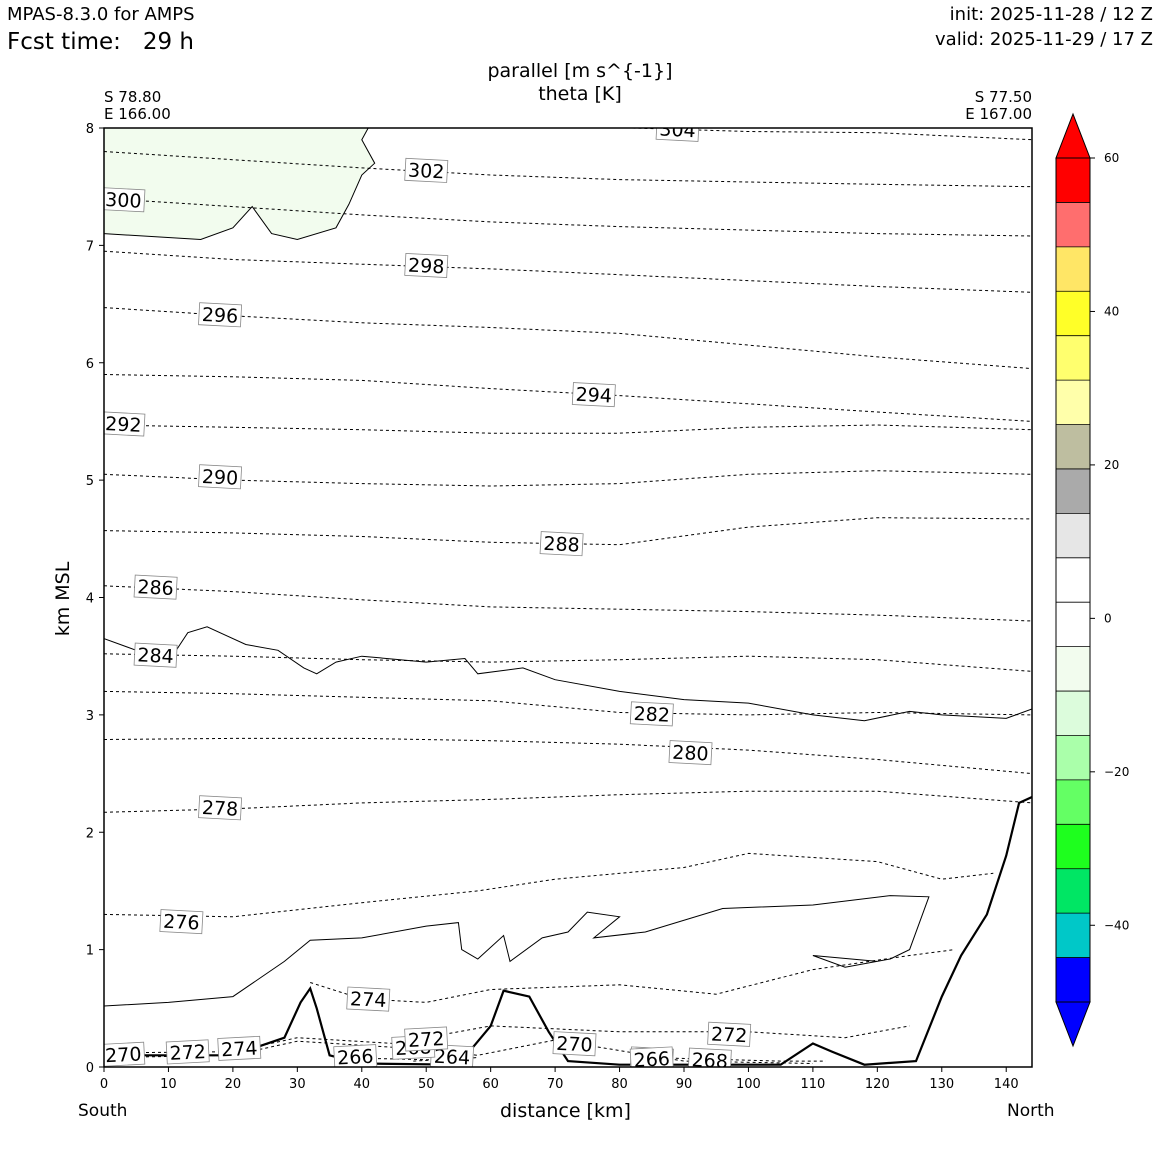 The width and height of the screenshot is (1160, 1160). What do you see at coordinates (690, 753) in the screenshot?
I see `theta-label-280-box` at bounding box center [690, 753].